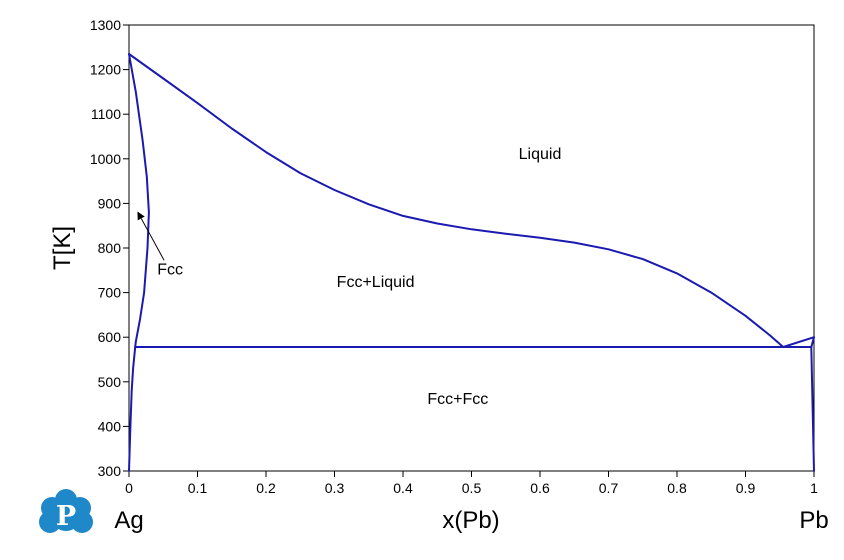  I want to click on y-tick-label: 1200, so click(105, 70).